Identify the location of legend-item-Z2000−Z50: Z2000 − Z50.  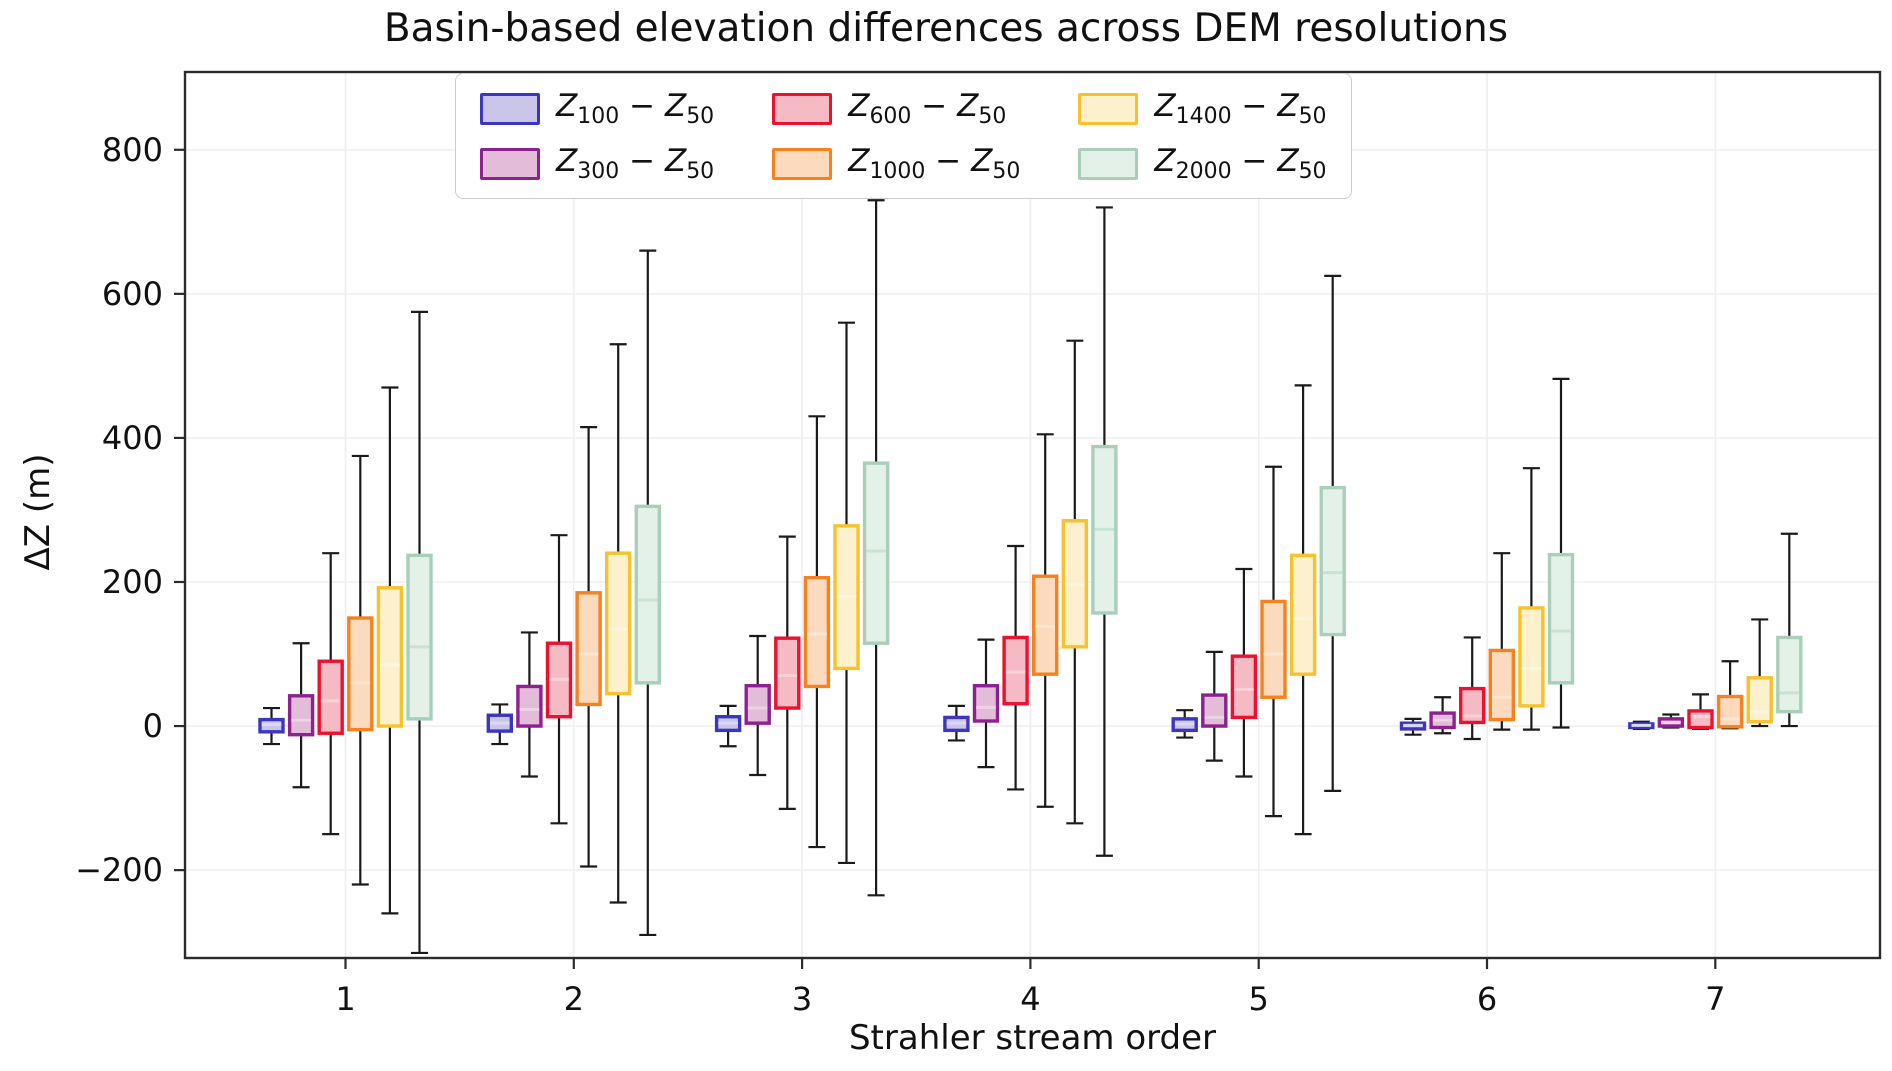
(1202, 164).